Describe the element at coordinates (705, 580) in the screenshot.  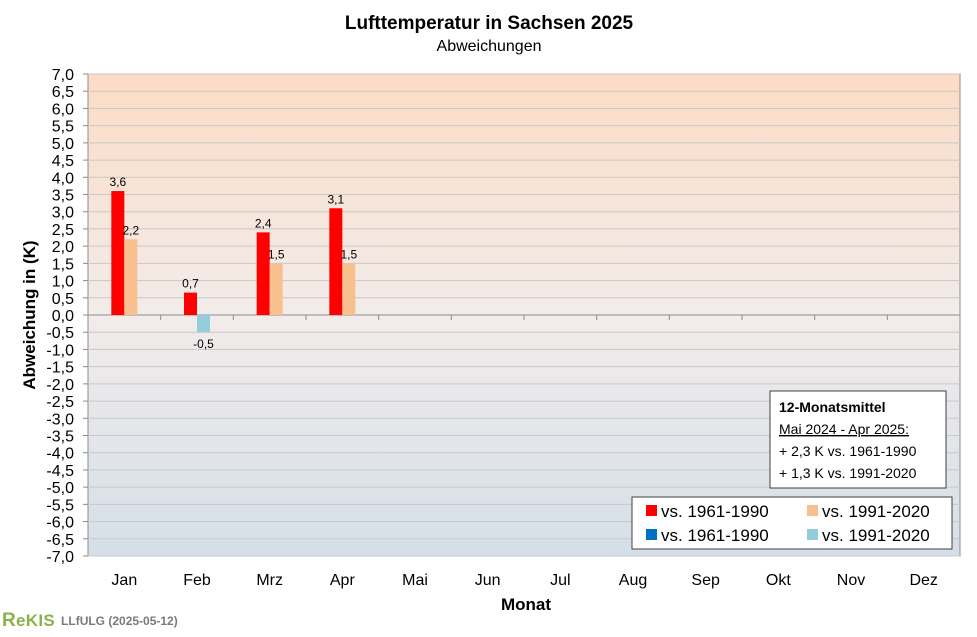
I see `x-tick-label: Sep` at that location.